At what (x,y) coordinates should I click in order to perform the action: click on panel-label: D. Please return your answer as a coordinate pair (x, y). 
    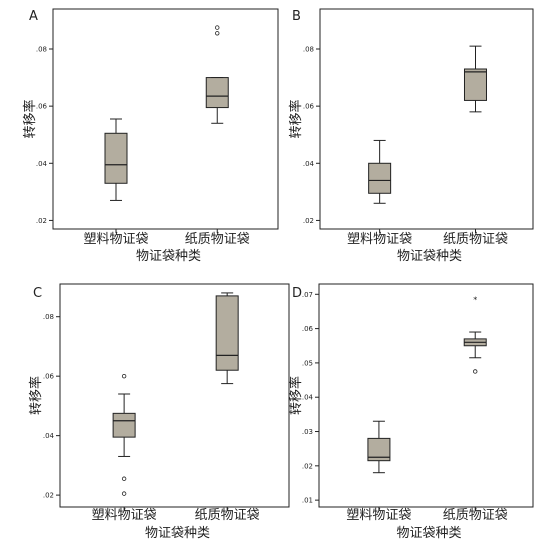
    Looking at the image, I should click on (297, 293).